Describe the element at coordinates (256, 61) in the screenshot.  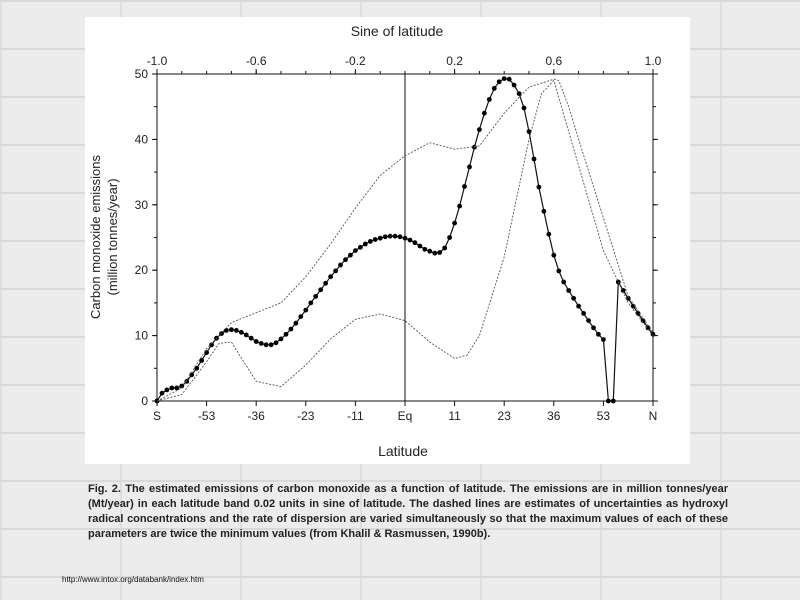
I see `top-axis-tick-label: -0.6` at that location.